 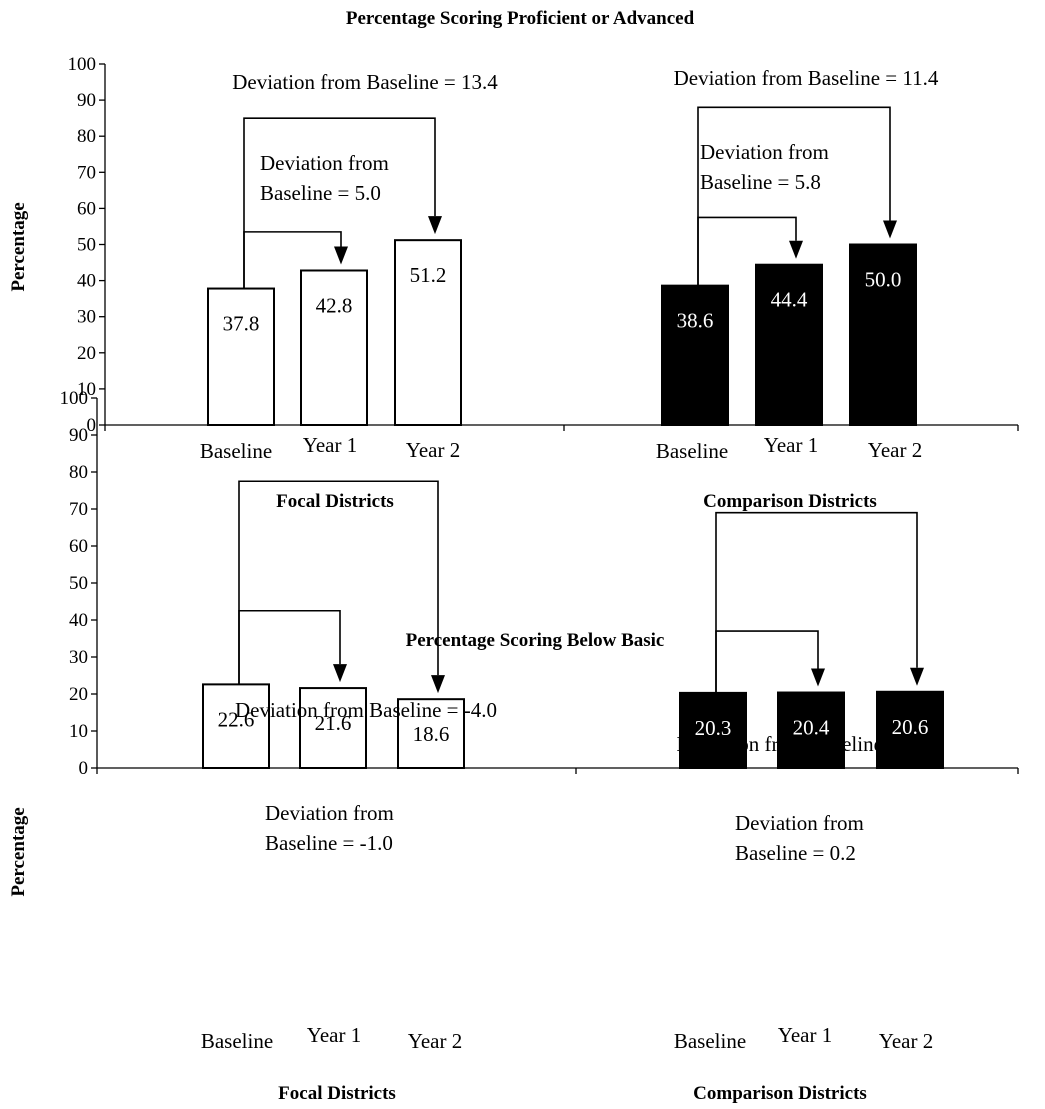 I want to click on deviation-annotation: Deviation from Baseline = -4.0, so click(x=366, y=710).